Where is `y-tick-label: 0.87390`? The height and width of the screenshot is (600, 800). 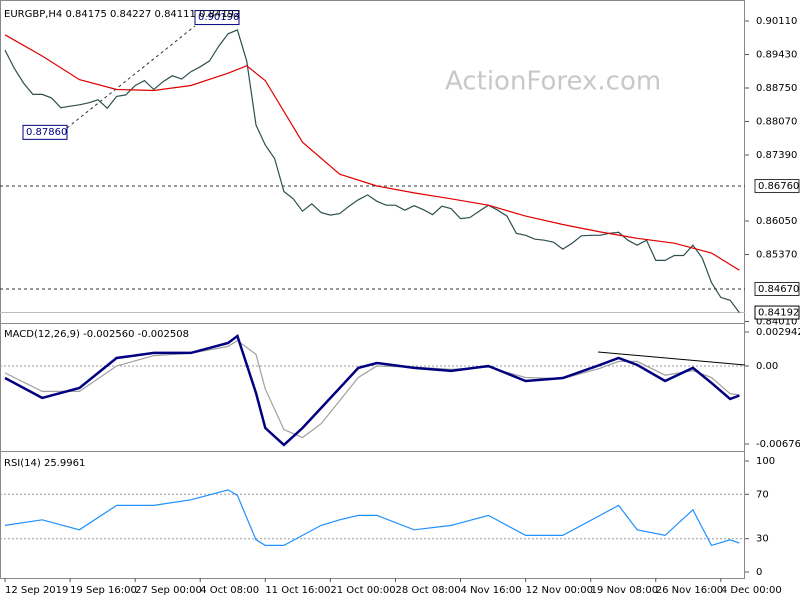 y-tick-label: 0.87390 is located at coordinates (776, 155).